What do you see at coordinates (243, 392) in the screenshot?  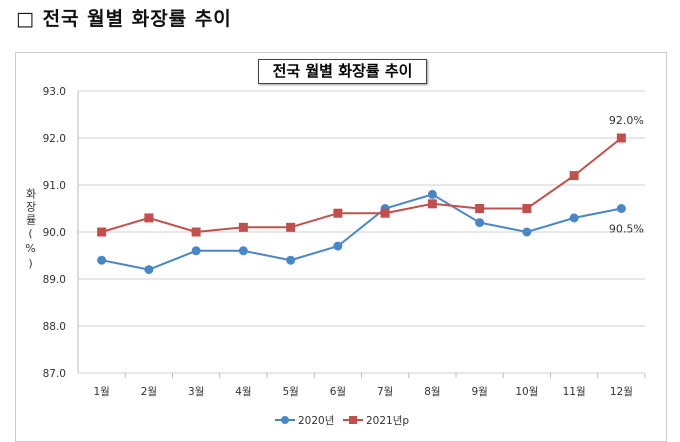 I see `x-tick-label: 4월` at bounding box center [243, 392].